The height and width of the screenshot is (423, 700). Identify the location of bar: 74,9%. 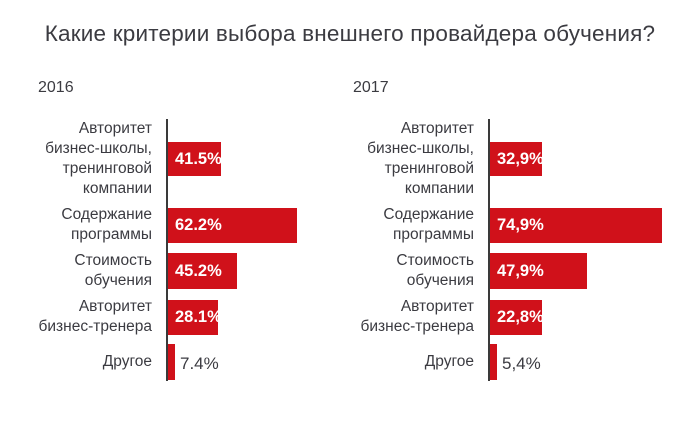
(576, 225).